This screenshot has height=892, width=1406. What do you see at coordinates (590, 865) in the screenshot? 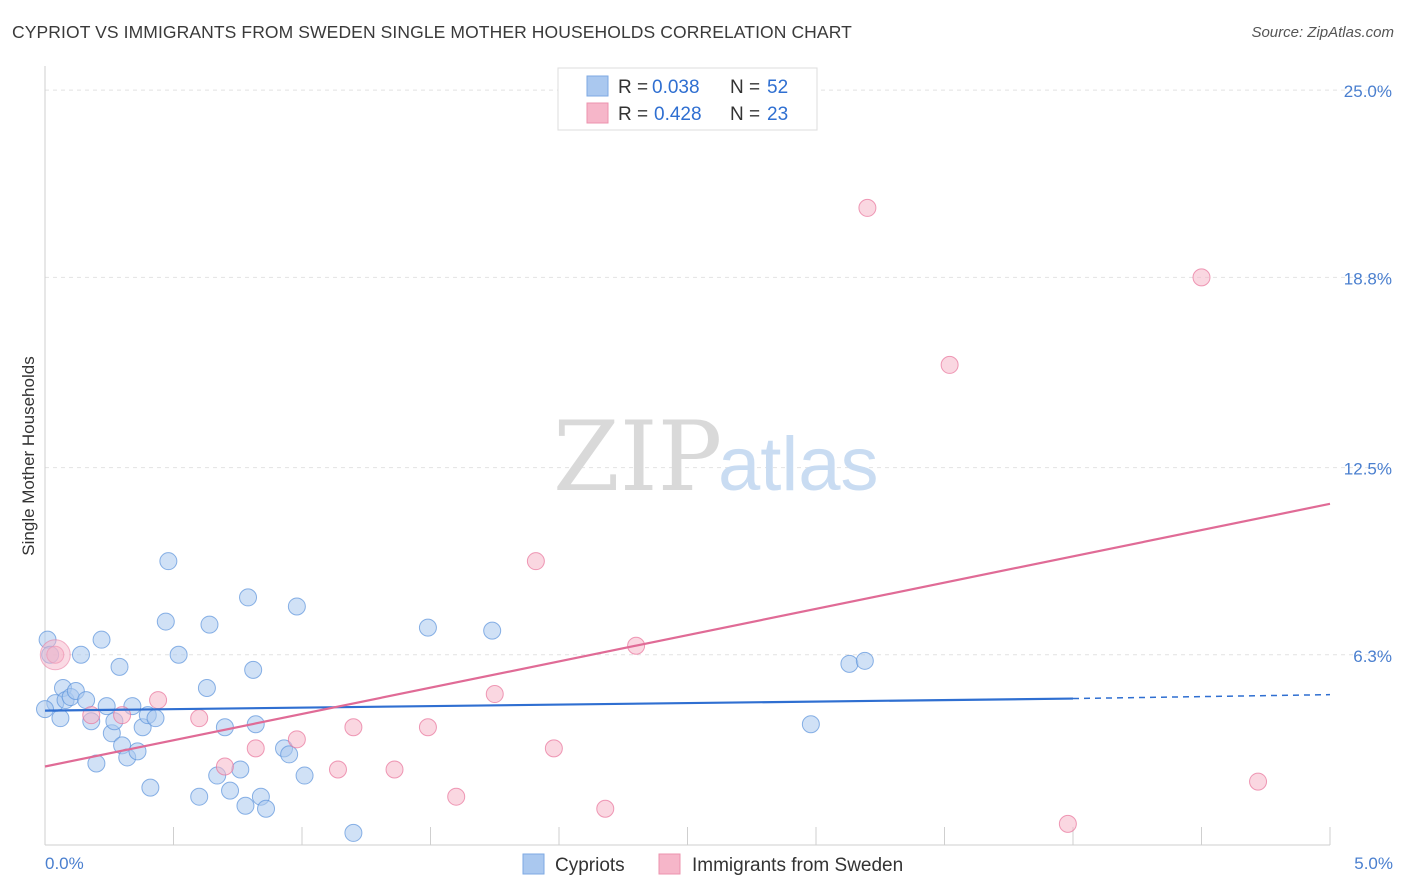
I see `bottom-legend-label-cypriots: Cypriots` at bounding box center [590, 865].